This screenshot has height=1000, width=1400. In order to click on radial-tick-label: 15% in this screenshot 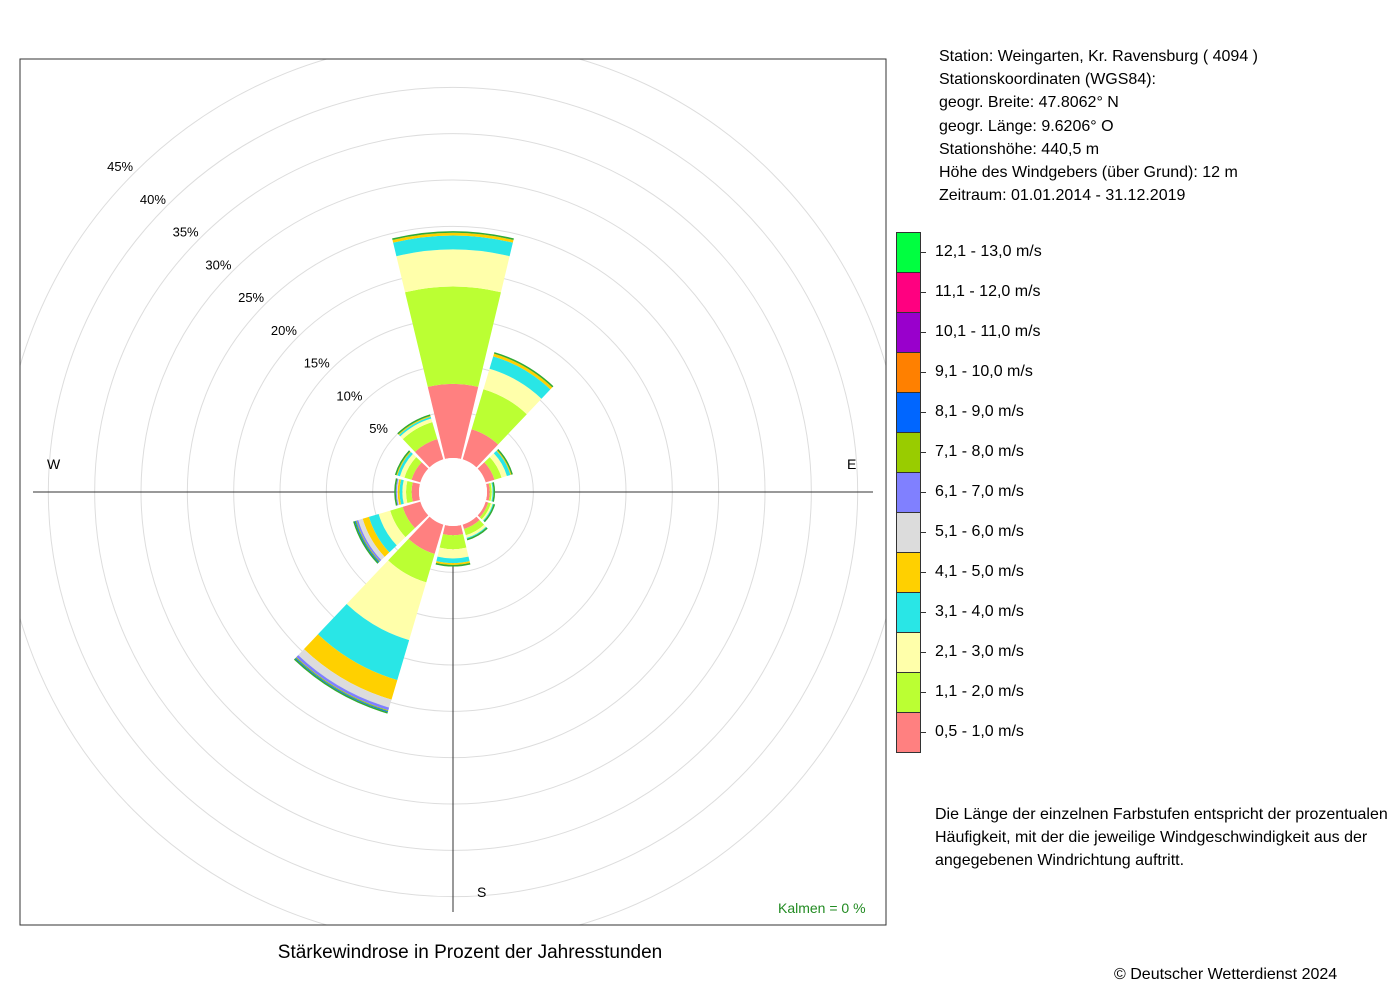, I will do `click(317, 363)`.